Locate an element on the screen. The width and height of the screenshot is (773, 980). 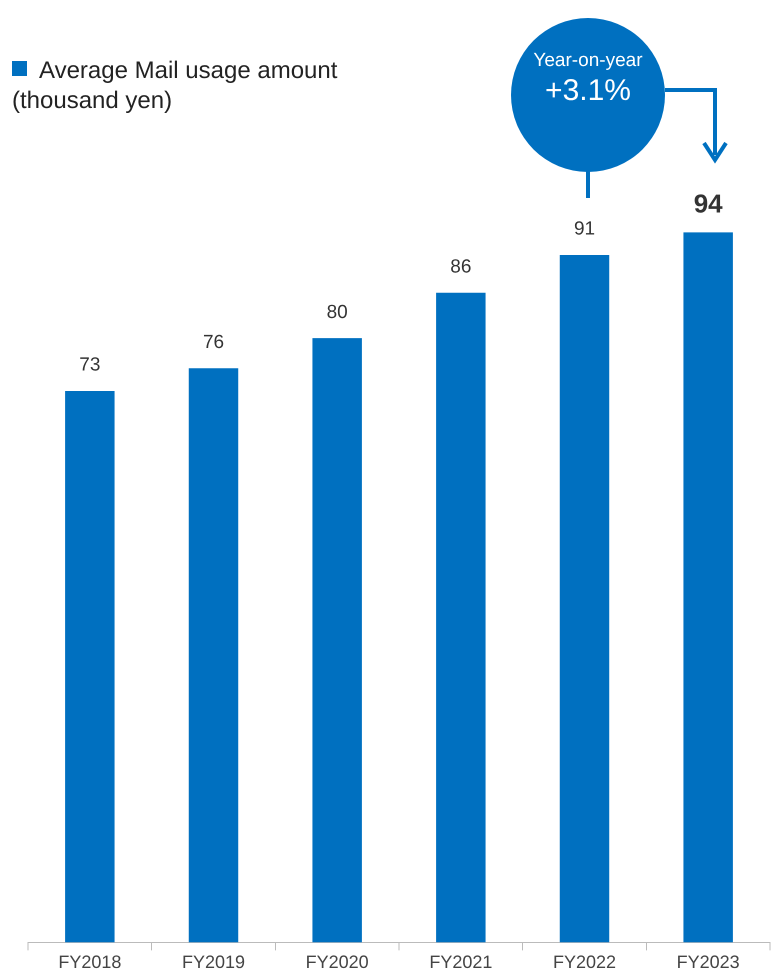
circle-callout: Year-on-year +3.1% is located at coordinates (588, 95).